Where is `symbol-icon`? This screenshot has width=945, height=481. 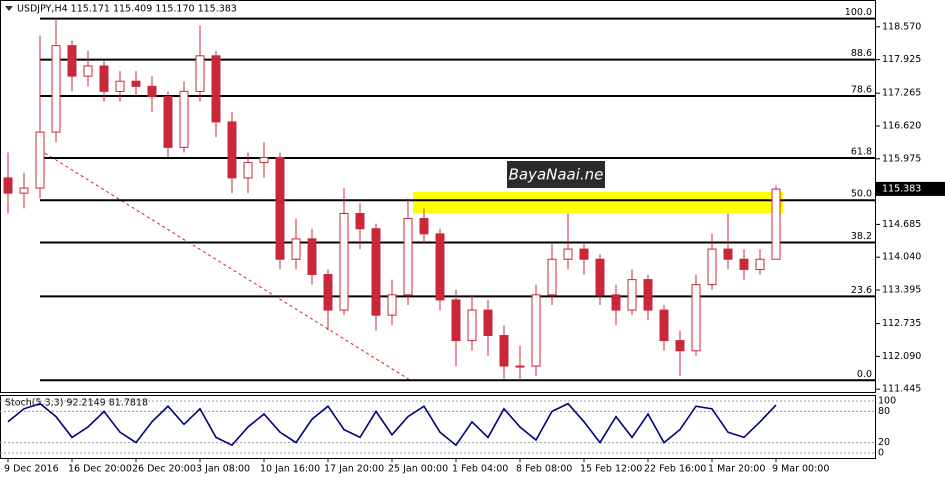 symbol-icon is located at coordinates (9, 8).